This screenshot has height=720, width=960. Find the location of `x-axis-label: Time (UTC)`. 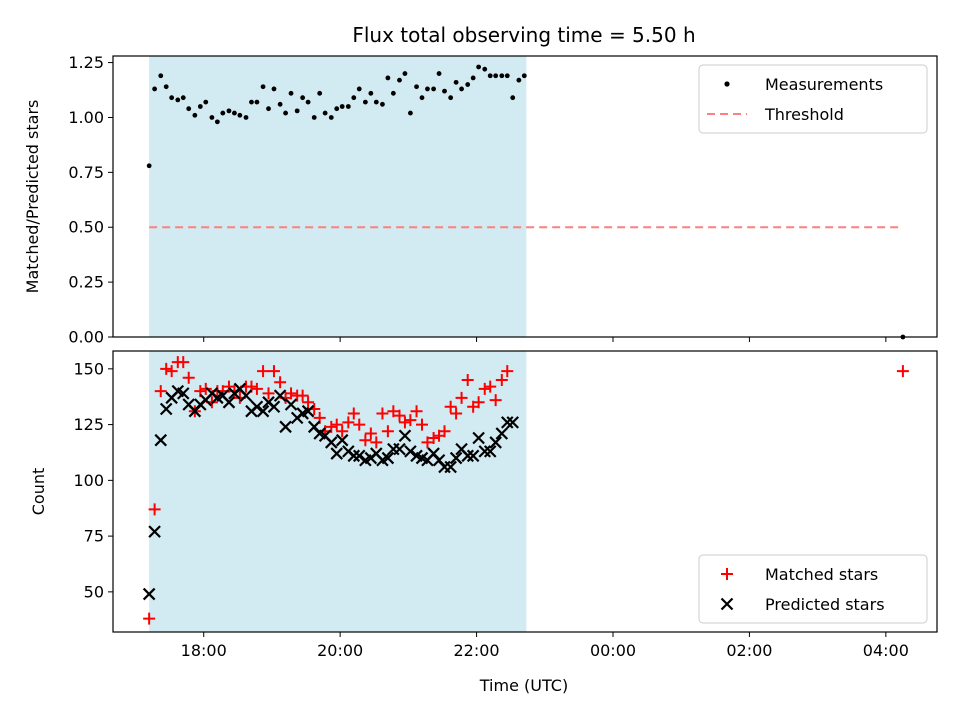

x-axis-label: Time (UTC) is located at coordinates (523, 685).